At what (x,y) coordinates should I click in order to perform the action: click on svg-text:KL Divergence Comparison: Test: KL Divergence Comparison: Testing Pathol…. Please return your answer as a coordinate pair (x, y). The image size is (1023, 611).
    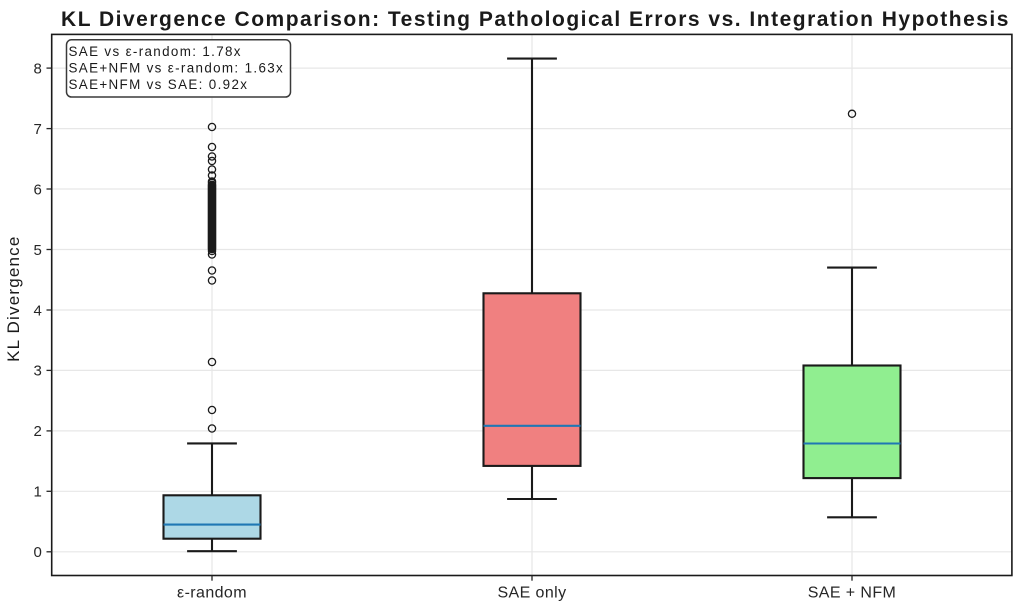
    Looking at the image, I should click on (535, 19).